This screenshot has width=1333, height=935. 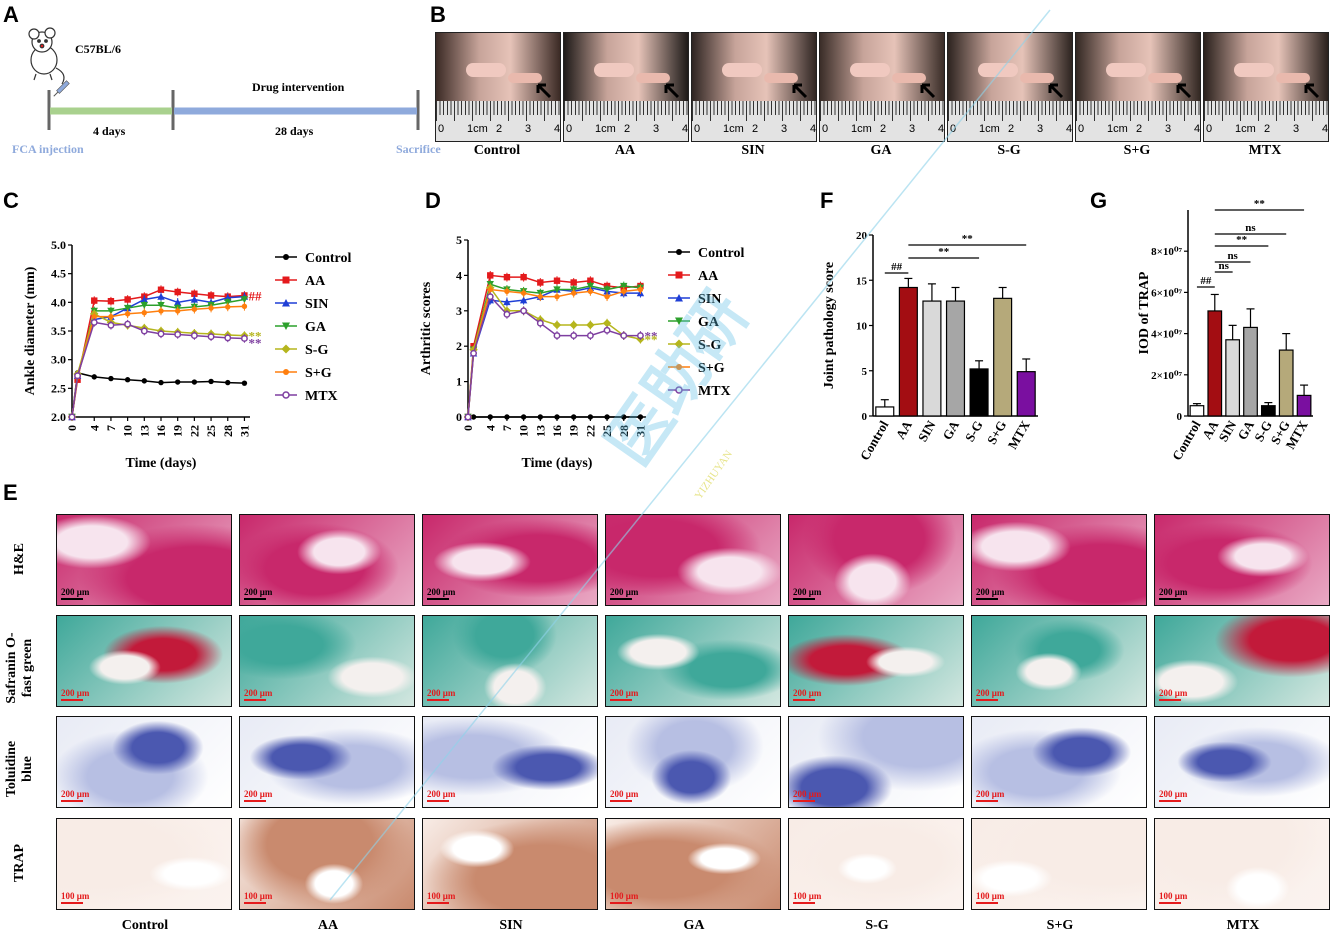 What do you see at coordinates (315, 281) in the screenshot?
I see `legend-label: AA` at bounding box center [315, 281].